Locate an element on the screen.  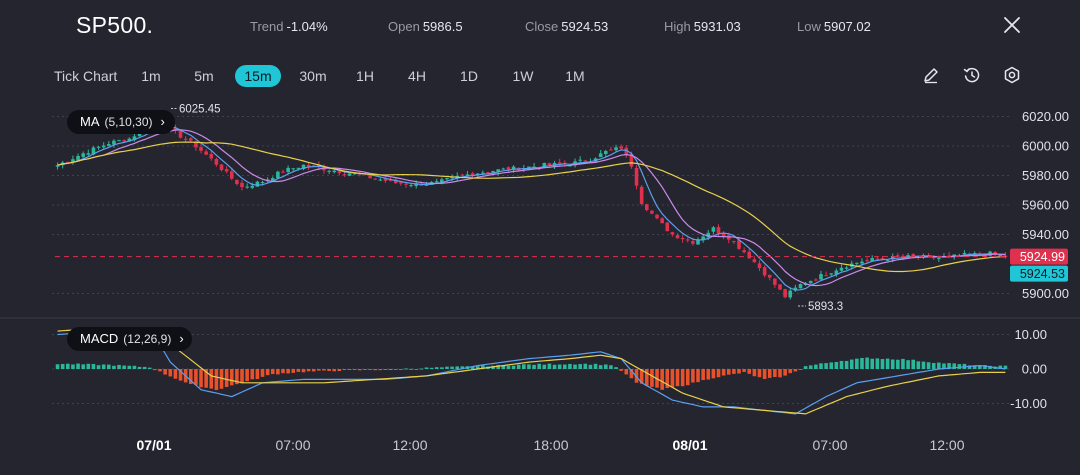
close-button is located at coordinates (1012, 25).